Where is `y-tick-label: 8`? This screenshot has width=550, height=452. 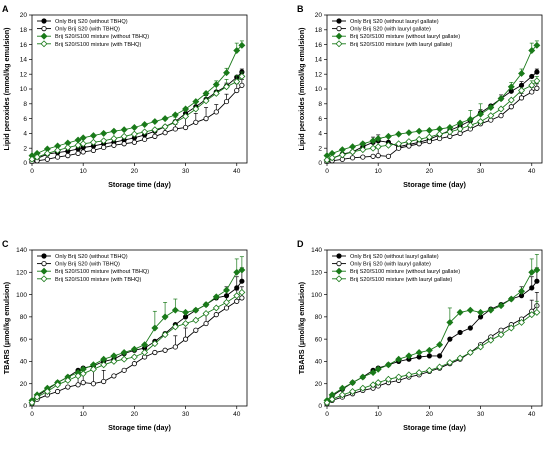
y-tick-label: 8 is located at coordinates (25, 104).